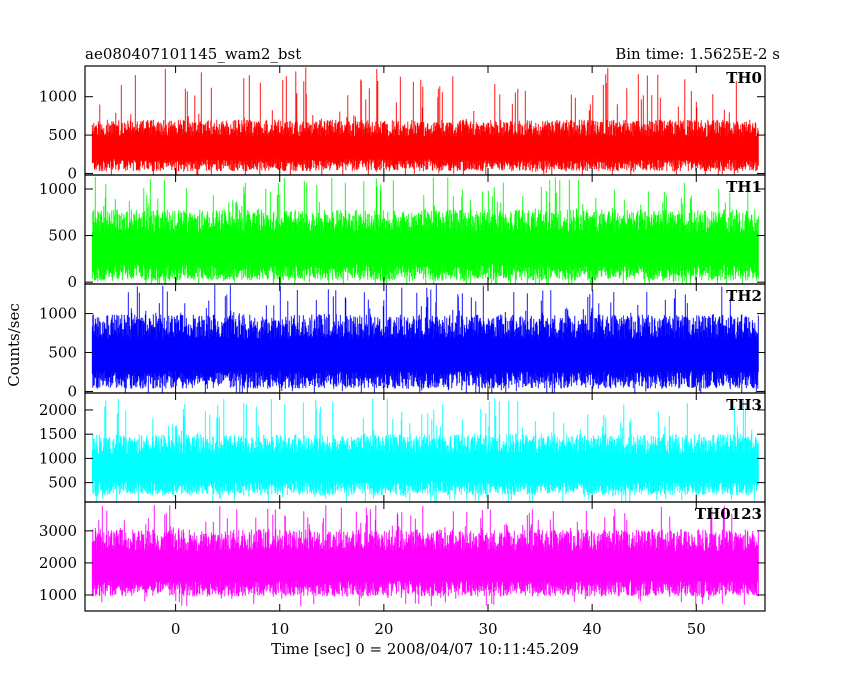 The image size is (850, 680). What do you see at coordinates (14, 345) in the screenshot?
I see `y-axis-label: Counts/sec` at bounding box center [14, 345].